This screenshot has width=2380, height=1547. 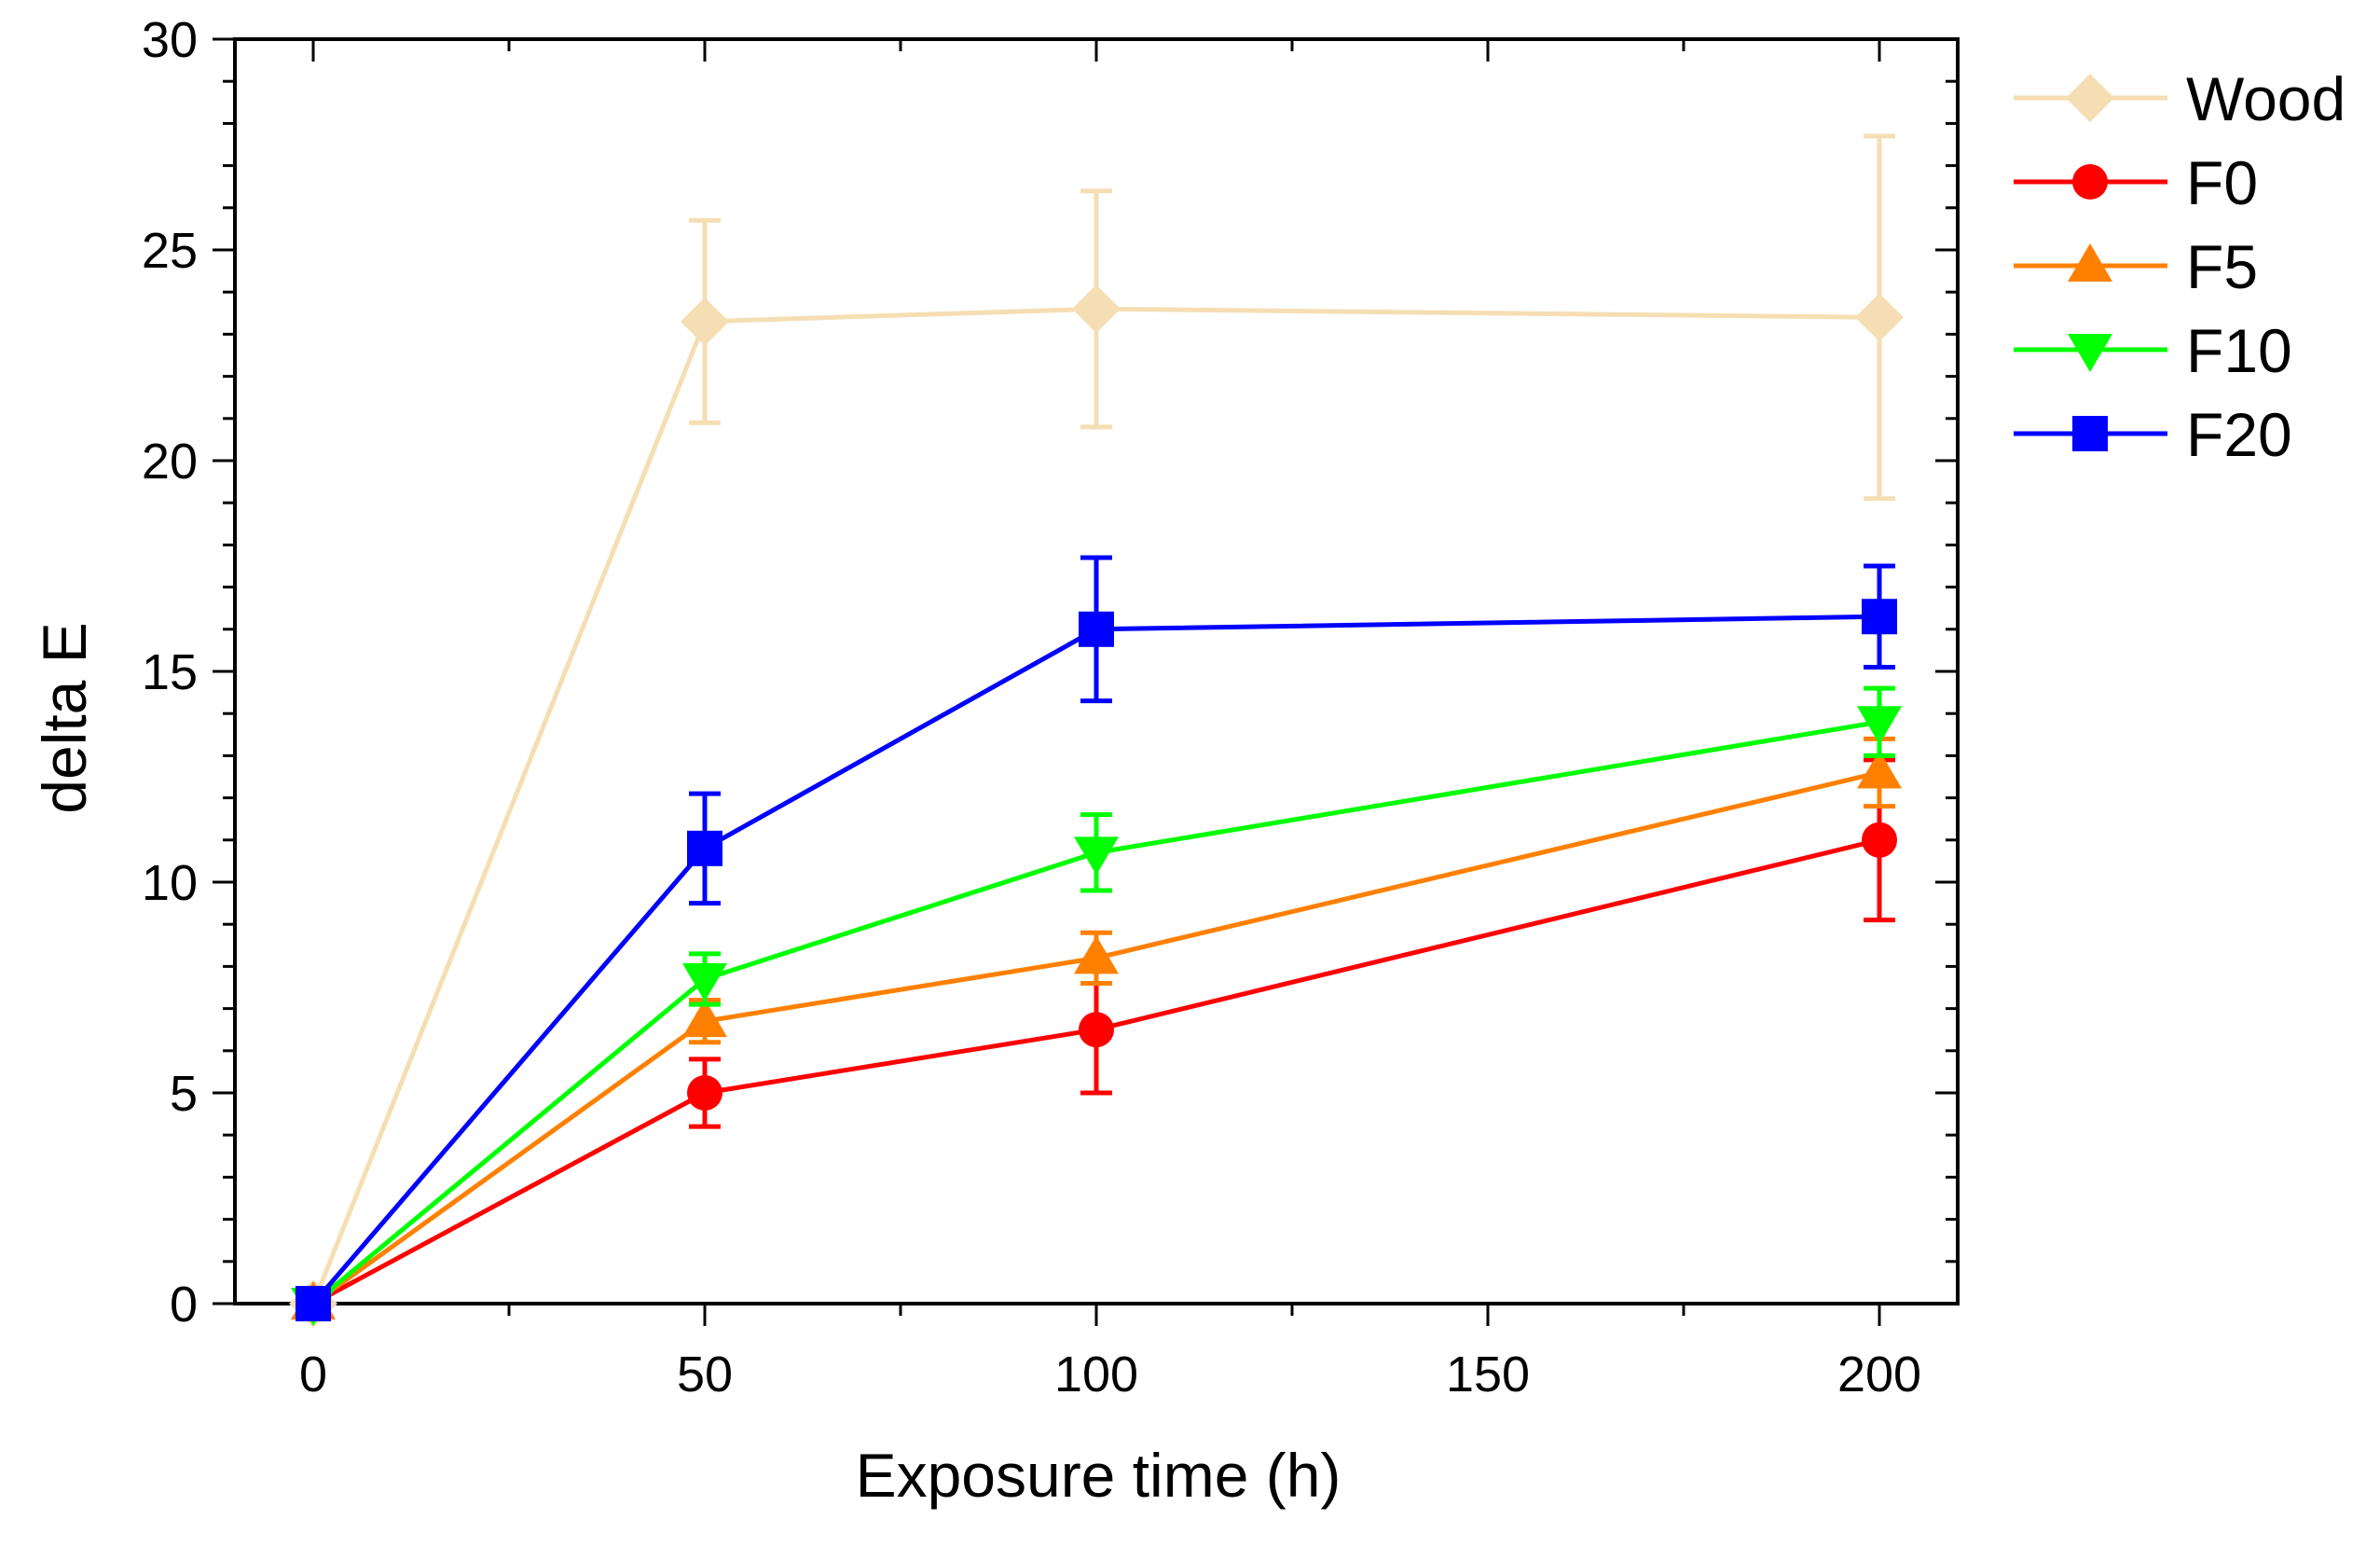 I want to click on legend-item-f5: F5, so click(x=2136, y=267).